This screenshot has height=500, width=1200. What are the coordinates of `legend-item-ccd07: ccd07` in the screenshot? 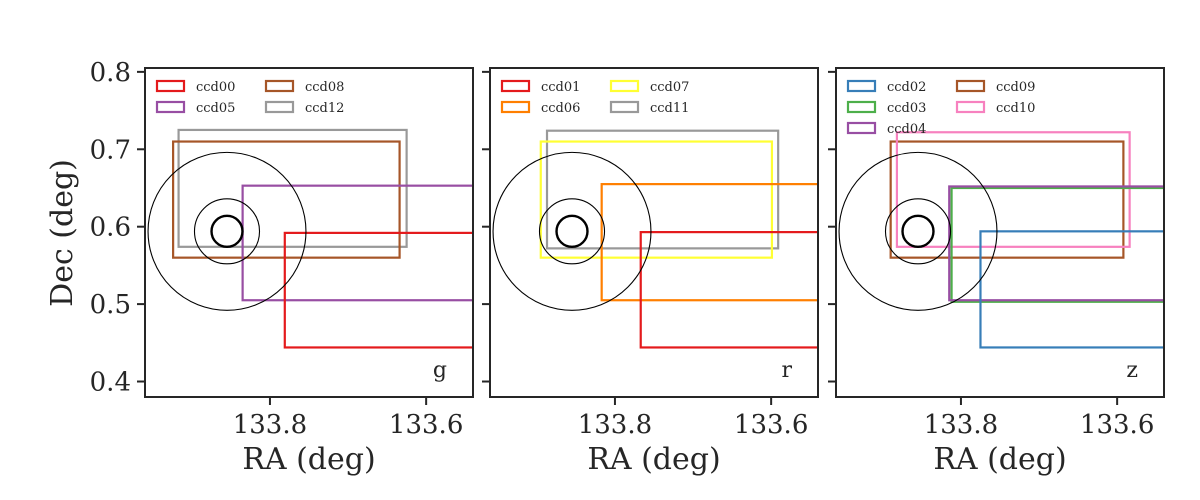 It's located at (649, 87).